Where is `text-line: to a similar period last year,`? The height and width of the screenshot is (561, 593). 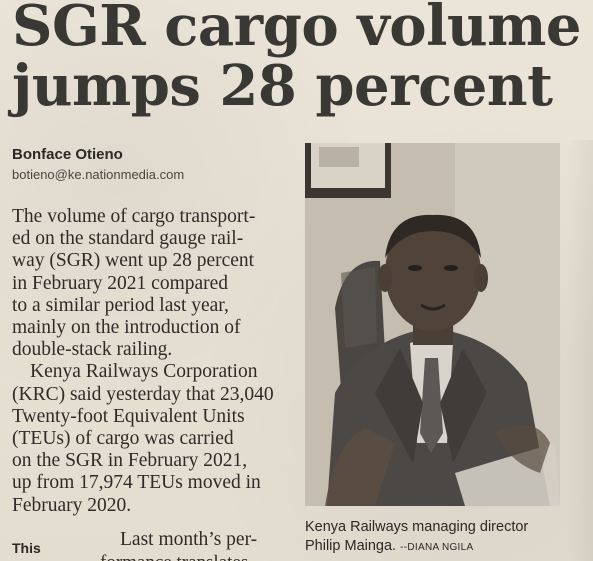
text-line: to a similar period last year, is located at coordinates (120, 305).